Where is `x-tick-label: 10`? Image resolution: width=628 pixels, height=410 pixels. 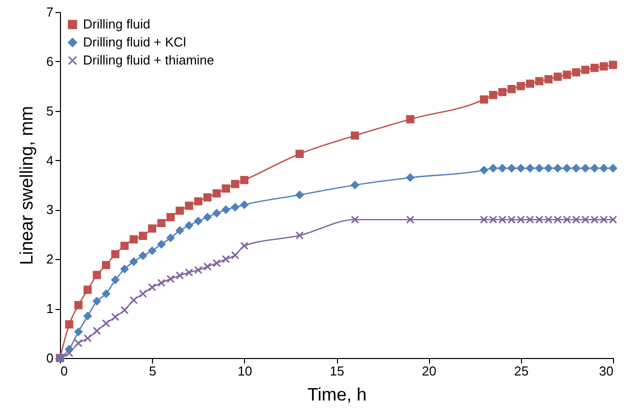
x-tick-label: 10 is located at coordinates (245, 371).